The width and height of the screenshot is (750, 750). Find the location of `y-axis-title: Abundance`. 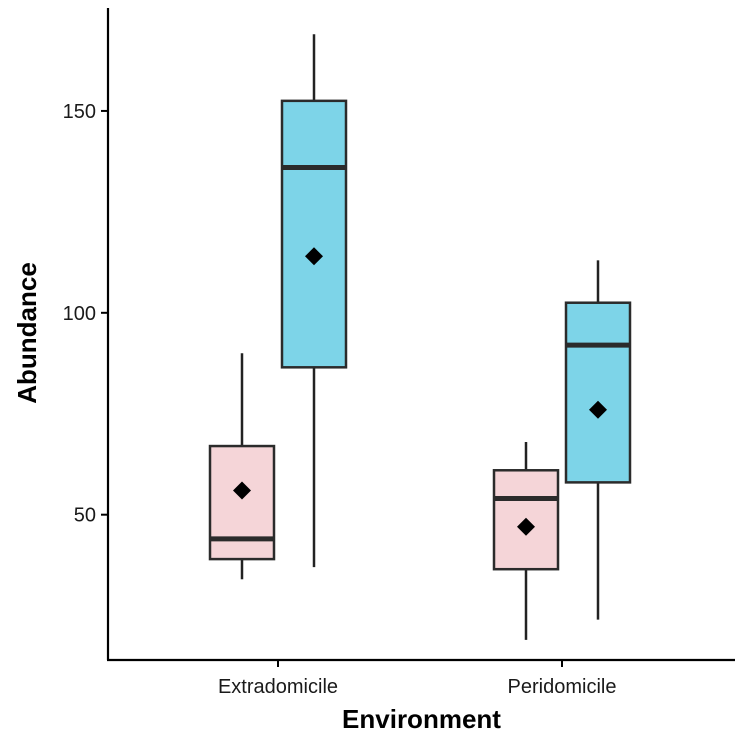

y-axis-title: Abundance is located at coordinates (27, 333).